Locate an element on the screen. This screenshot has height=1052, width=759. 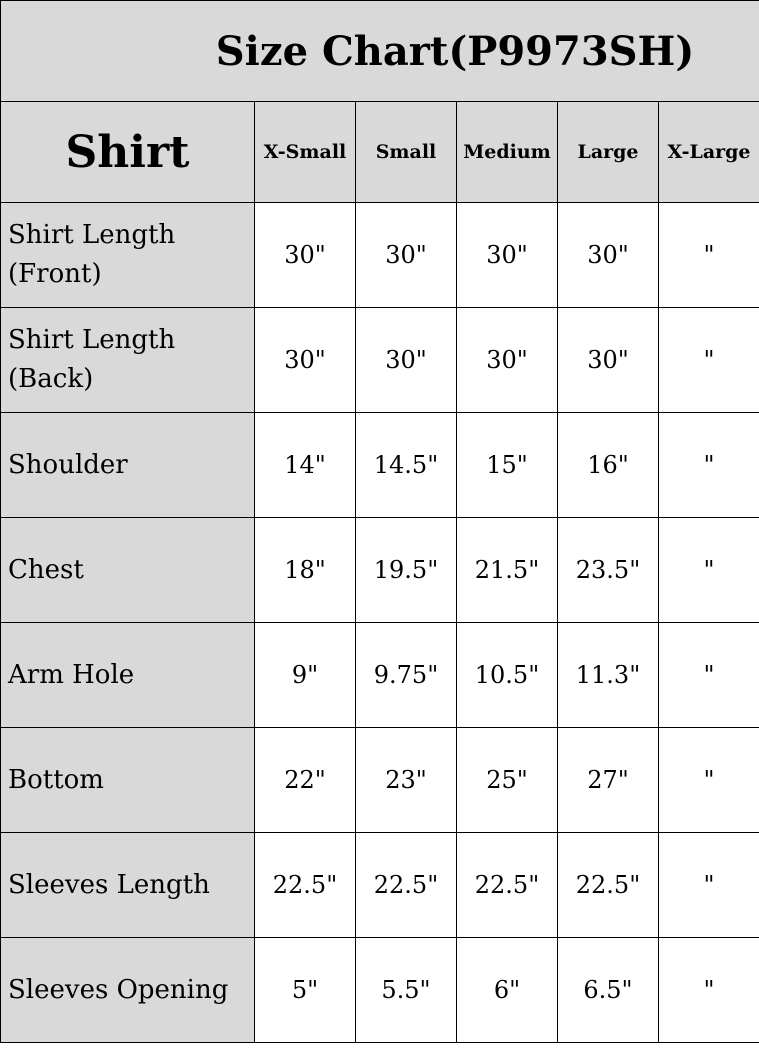
table-row: Sleeves Opening 5" 5.5" 6" 6.5" " is located at coordinates (379, 990).